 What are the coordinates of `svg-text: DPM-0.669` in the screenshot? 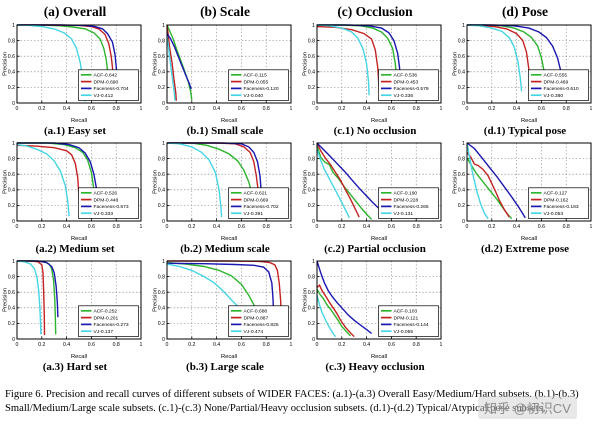 It's located at (256, 200).